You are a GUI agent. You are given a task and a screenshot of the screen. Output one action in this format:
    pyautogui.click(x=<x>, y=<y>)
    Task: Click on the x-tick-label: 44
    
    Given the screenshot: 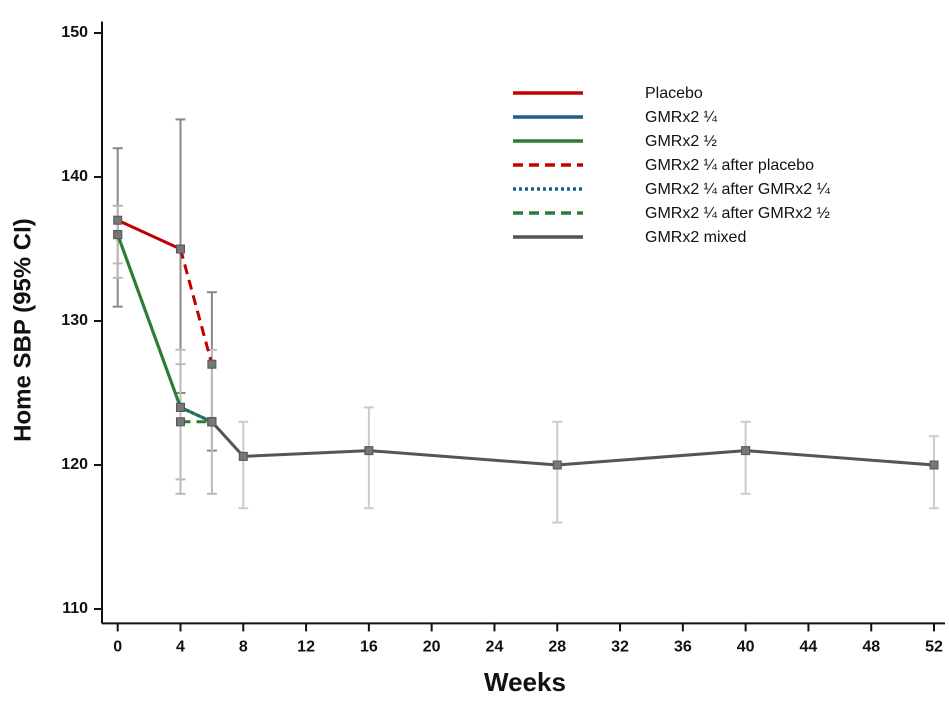 What is the action you would take?
    pyautogui.click(x=809, y=647)
    